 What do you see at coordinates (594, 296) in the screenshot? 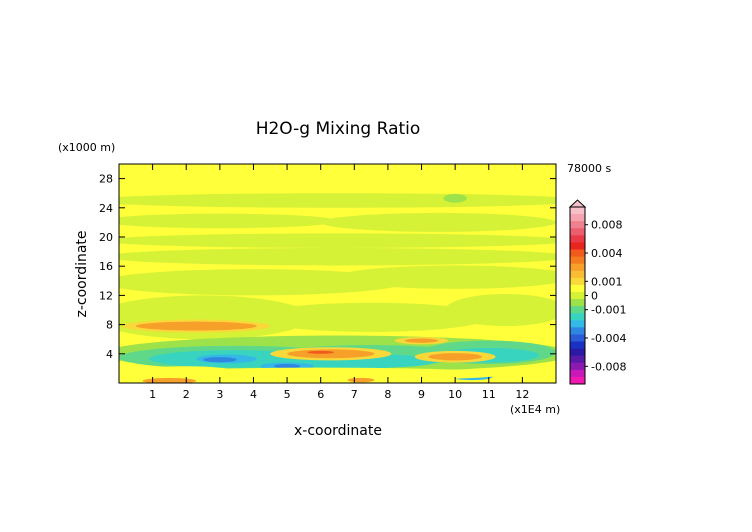
I see `colorbar-label: 0` at bounding box center [594, 296].